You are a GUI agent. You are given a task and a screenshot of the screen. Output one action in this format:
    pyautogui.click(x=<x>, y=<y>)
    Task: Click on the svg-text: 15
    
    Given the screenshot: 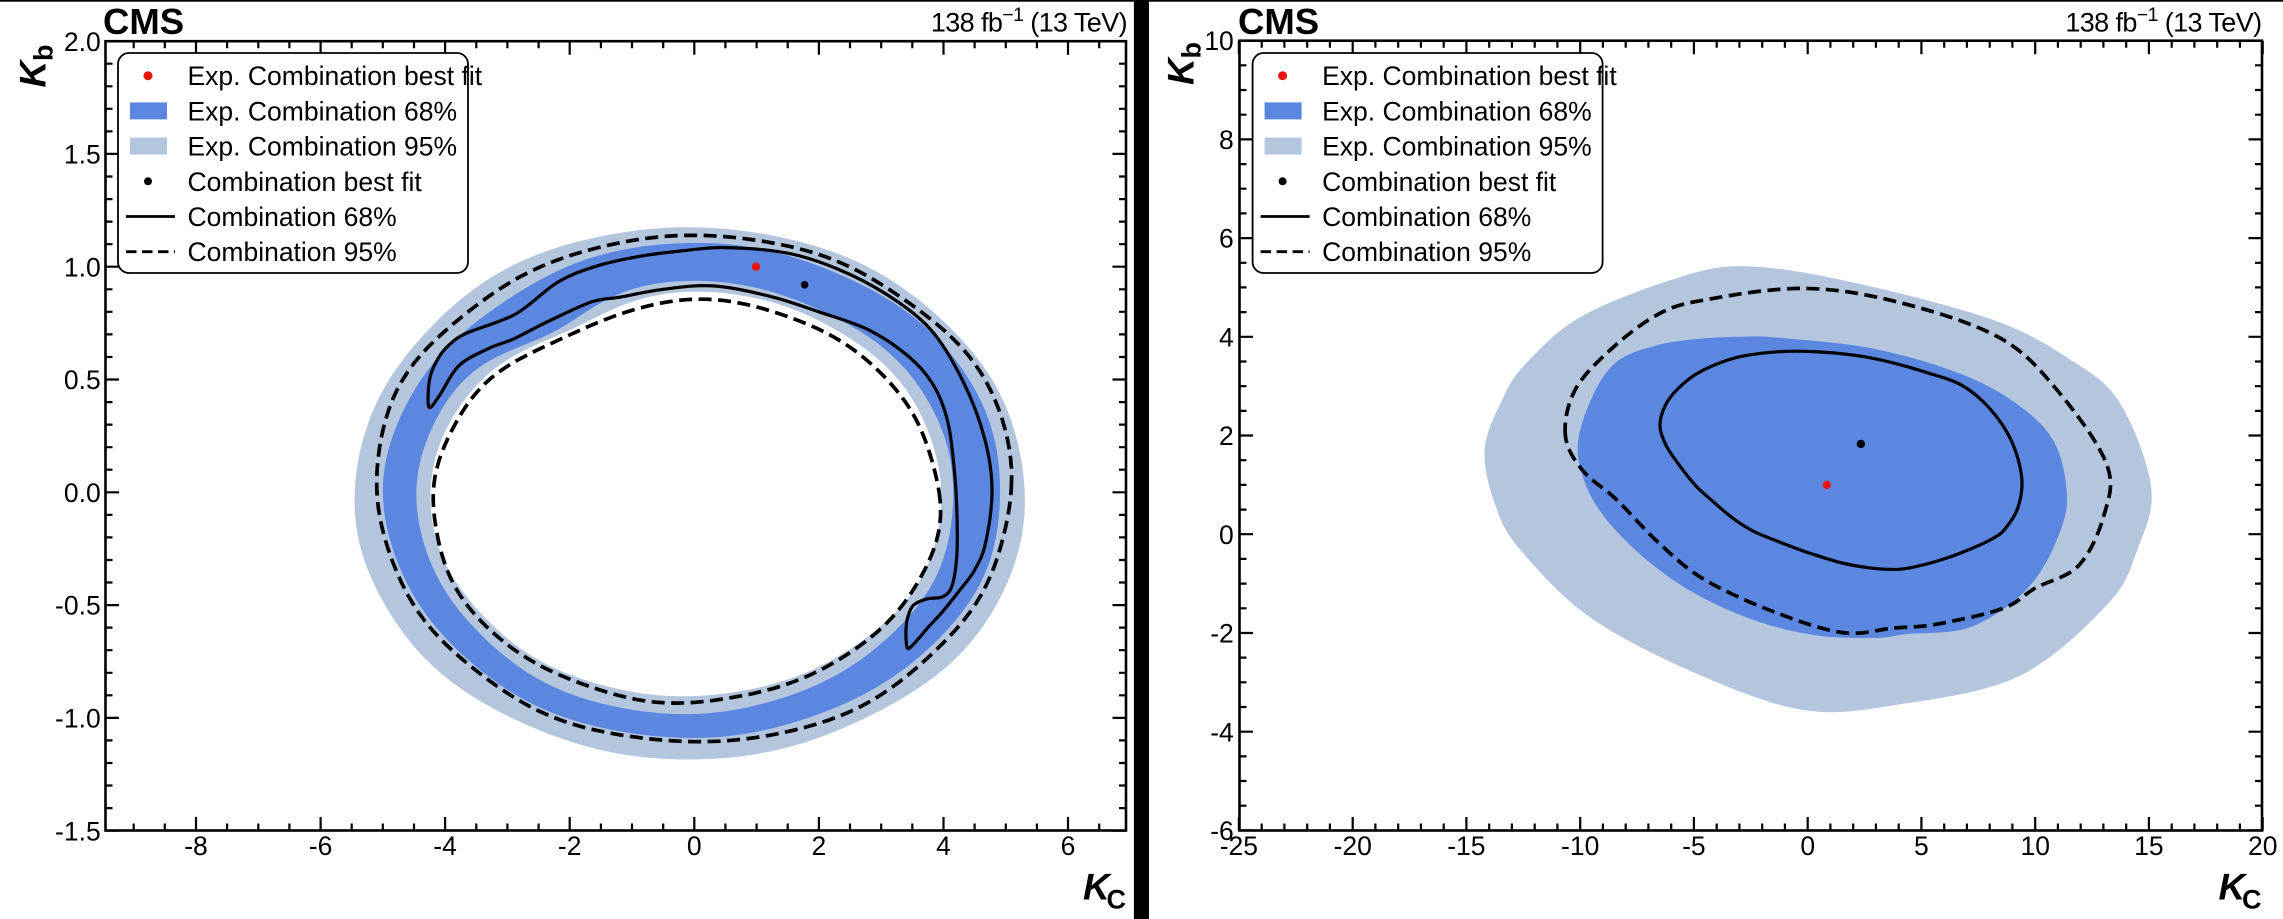 What is the action you would take?
    pyautogui.click(x=2148, y=846)
    